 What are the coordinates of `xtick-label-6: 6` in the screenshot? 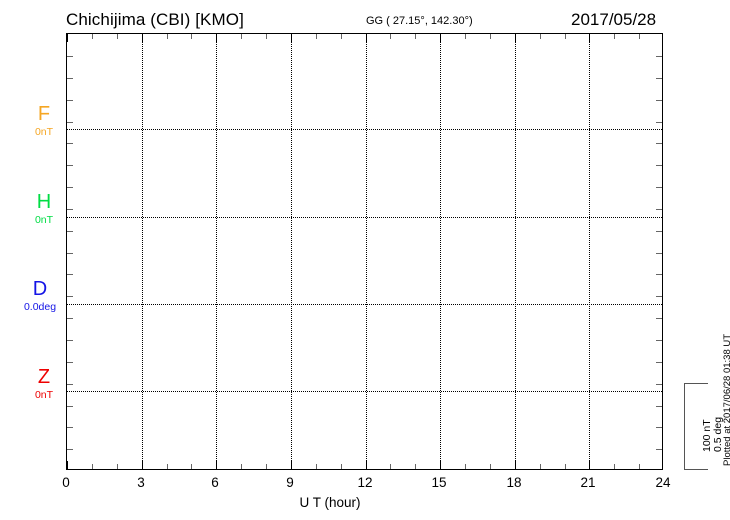 It's located at (215, 482).